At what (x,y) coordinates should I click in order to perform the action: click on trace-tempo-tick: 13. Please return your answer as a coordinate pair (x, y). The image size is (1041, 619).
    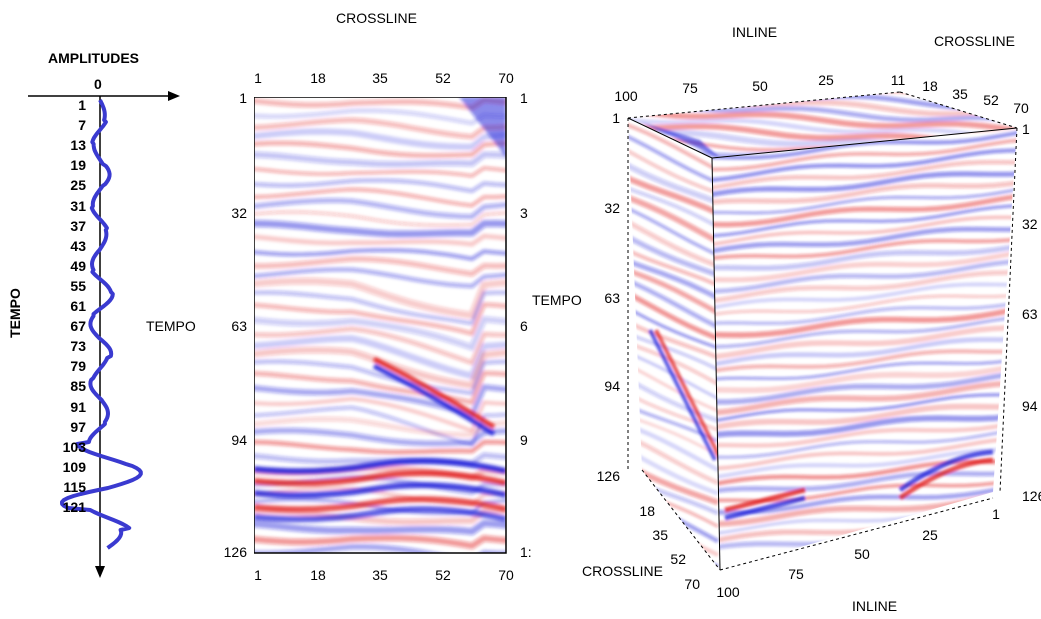
    Looking at the image, I should click on (78, 145).